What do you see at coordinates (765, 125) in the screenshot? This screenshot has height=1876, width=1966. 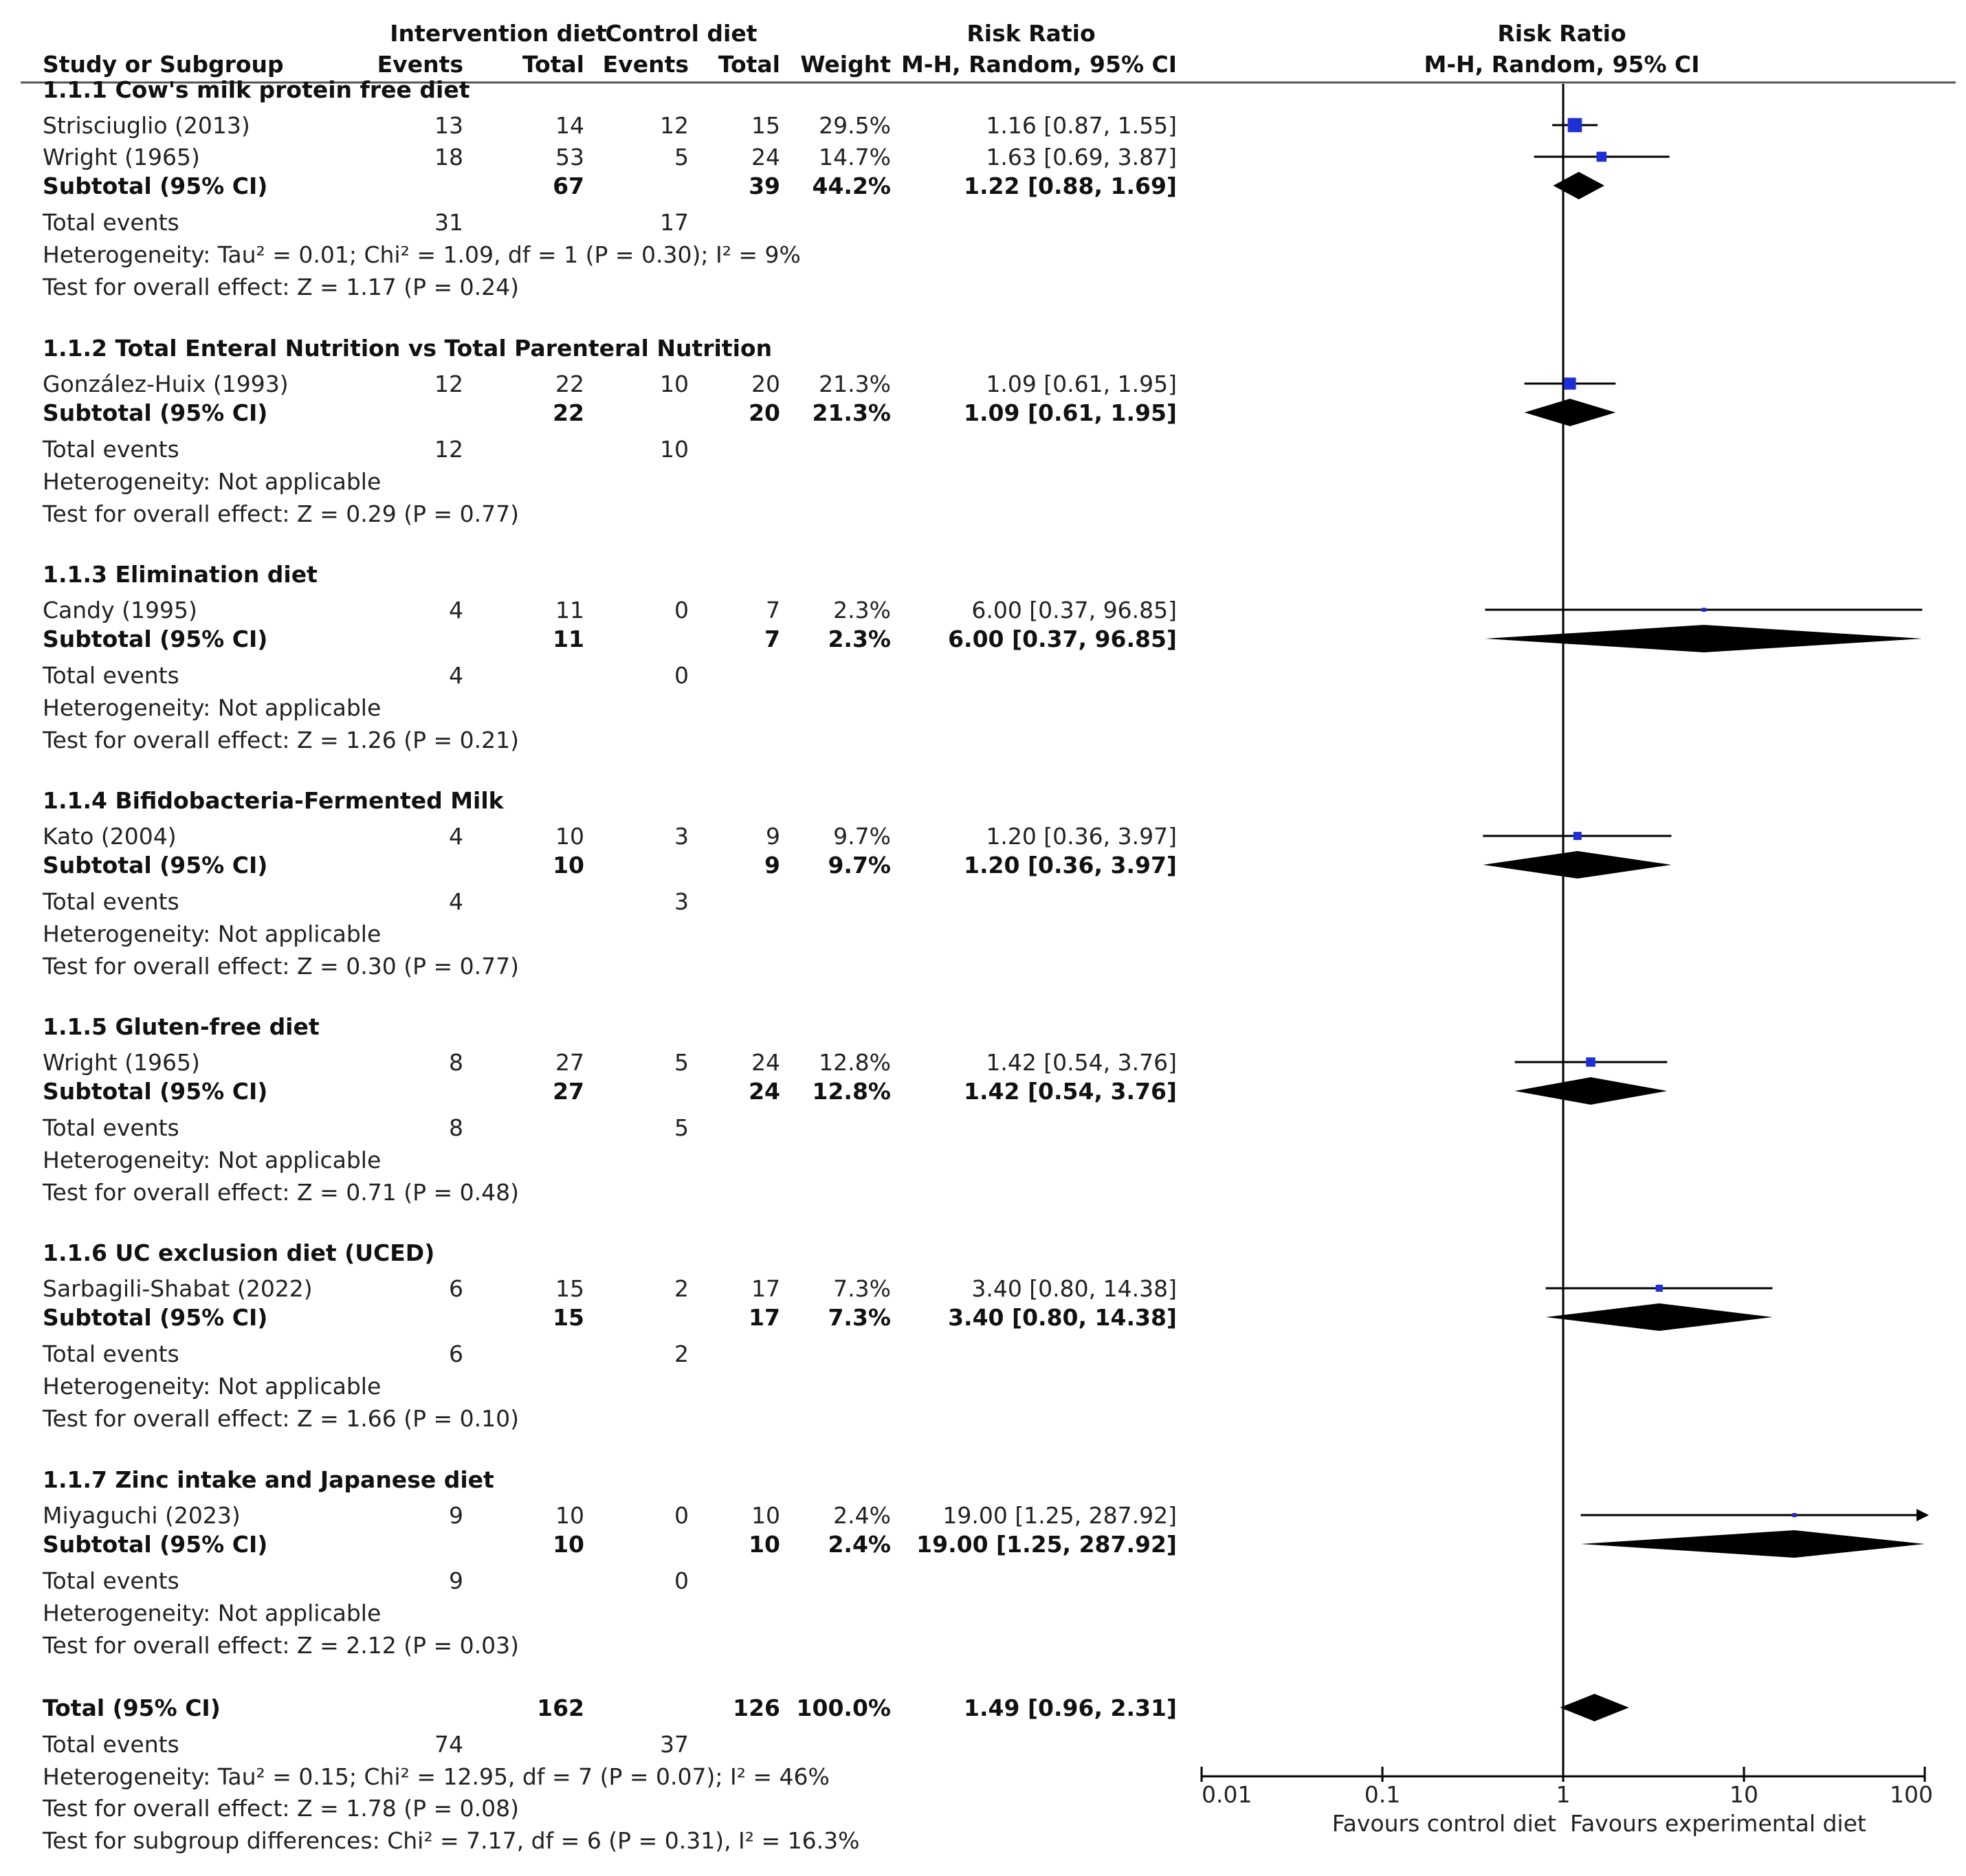 I see `study-total-control: 15` at bounding box center [765, 125].